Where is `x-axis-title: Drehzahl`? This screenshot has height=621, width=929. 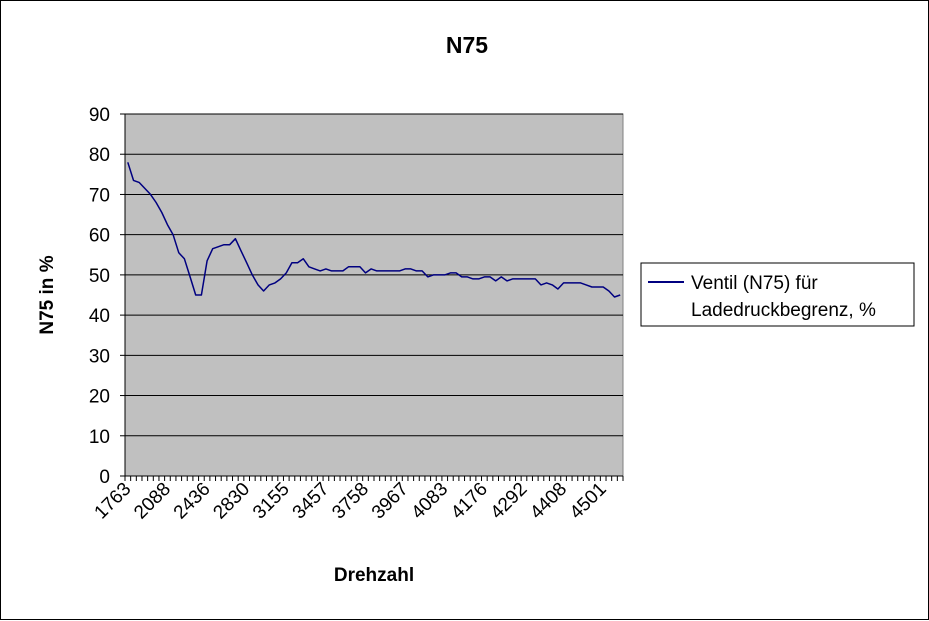
x-axis-title: Drehzahl is located at coordinates (374, 575).